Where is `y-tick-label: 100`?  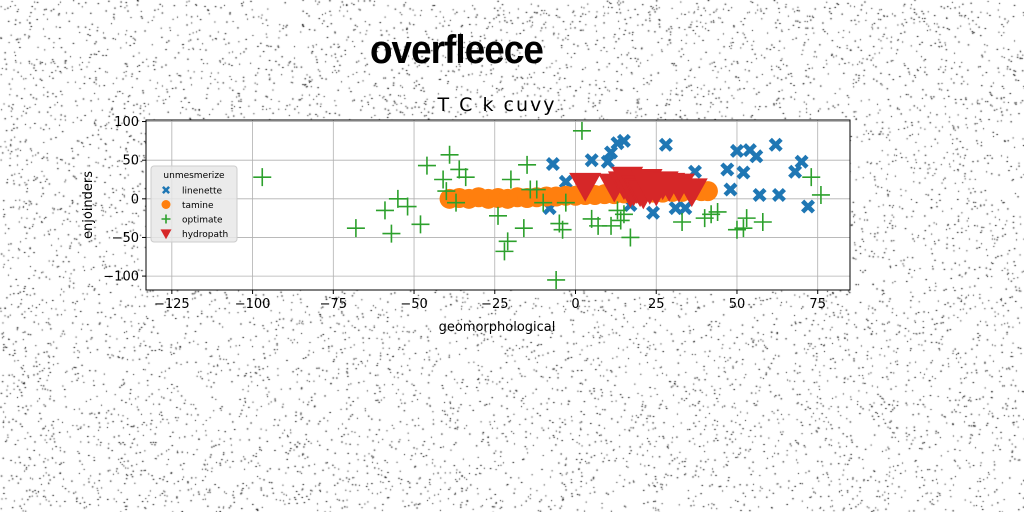
y-tick-label: 100 is located at coordinates (126, 122).